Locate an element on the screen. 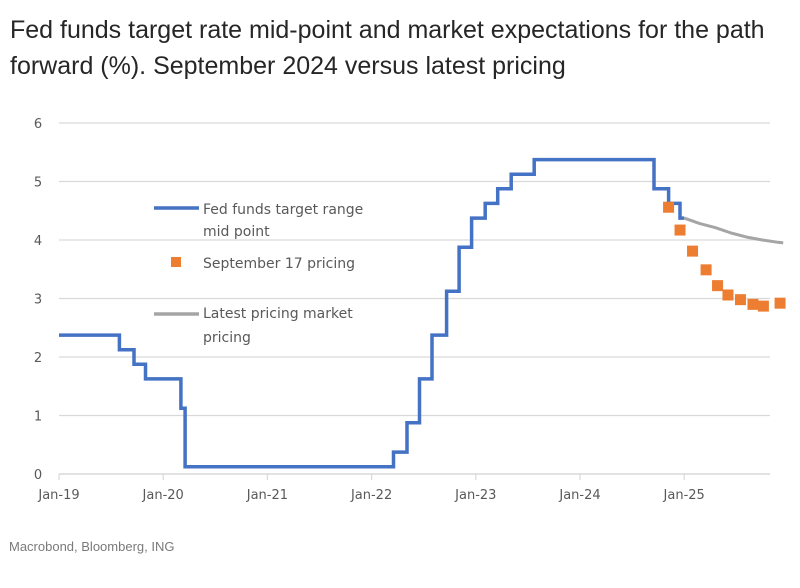 The height and width of the screenshot is (588, 800). legend-label: Latest pricing market is located at coordinates (278, 314).